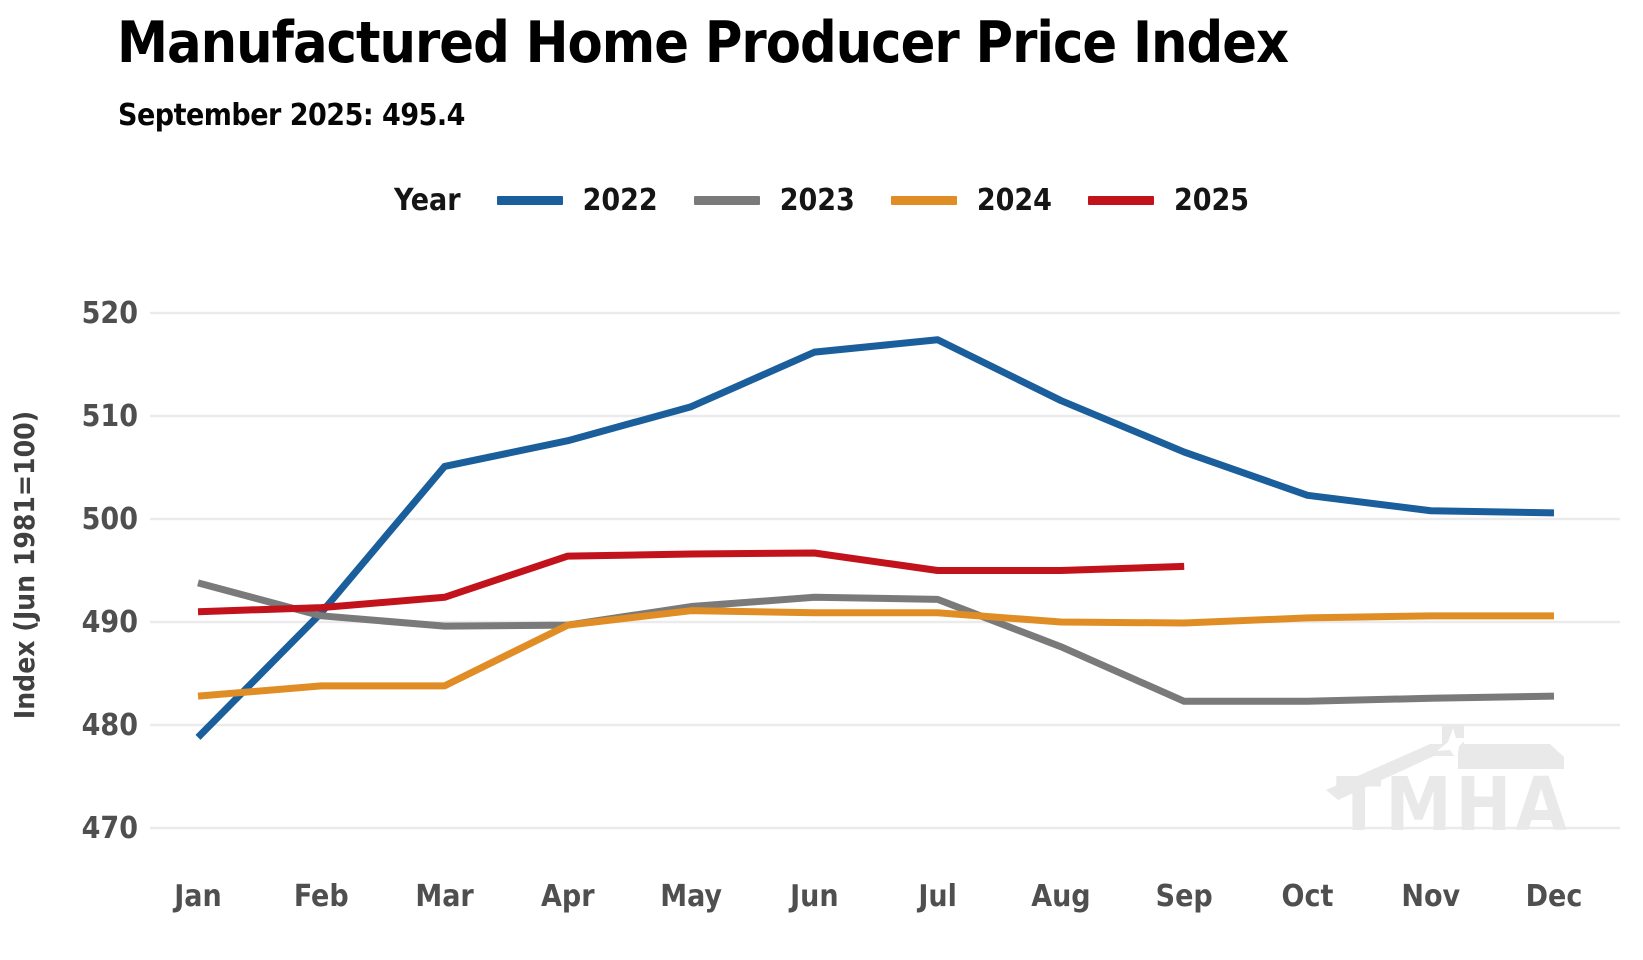  I want to click on y-tick-label: 520, so click(110, 313).